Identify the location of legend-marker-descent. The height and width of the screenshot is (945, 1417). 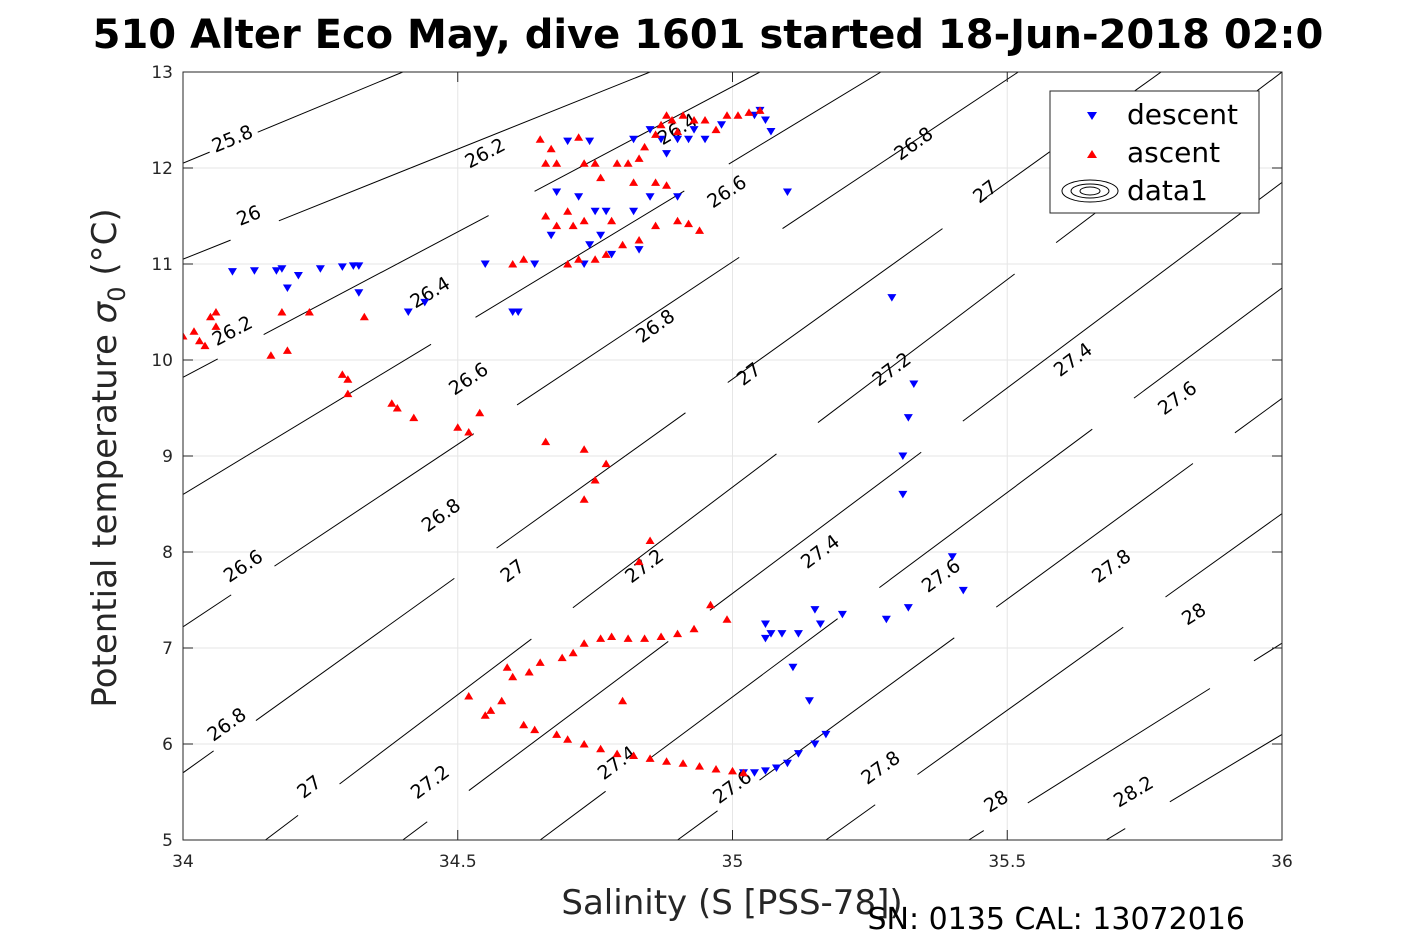
(1092, 116).